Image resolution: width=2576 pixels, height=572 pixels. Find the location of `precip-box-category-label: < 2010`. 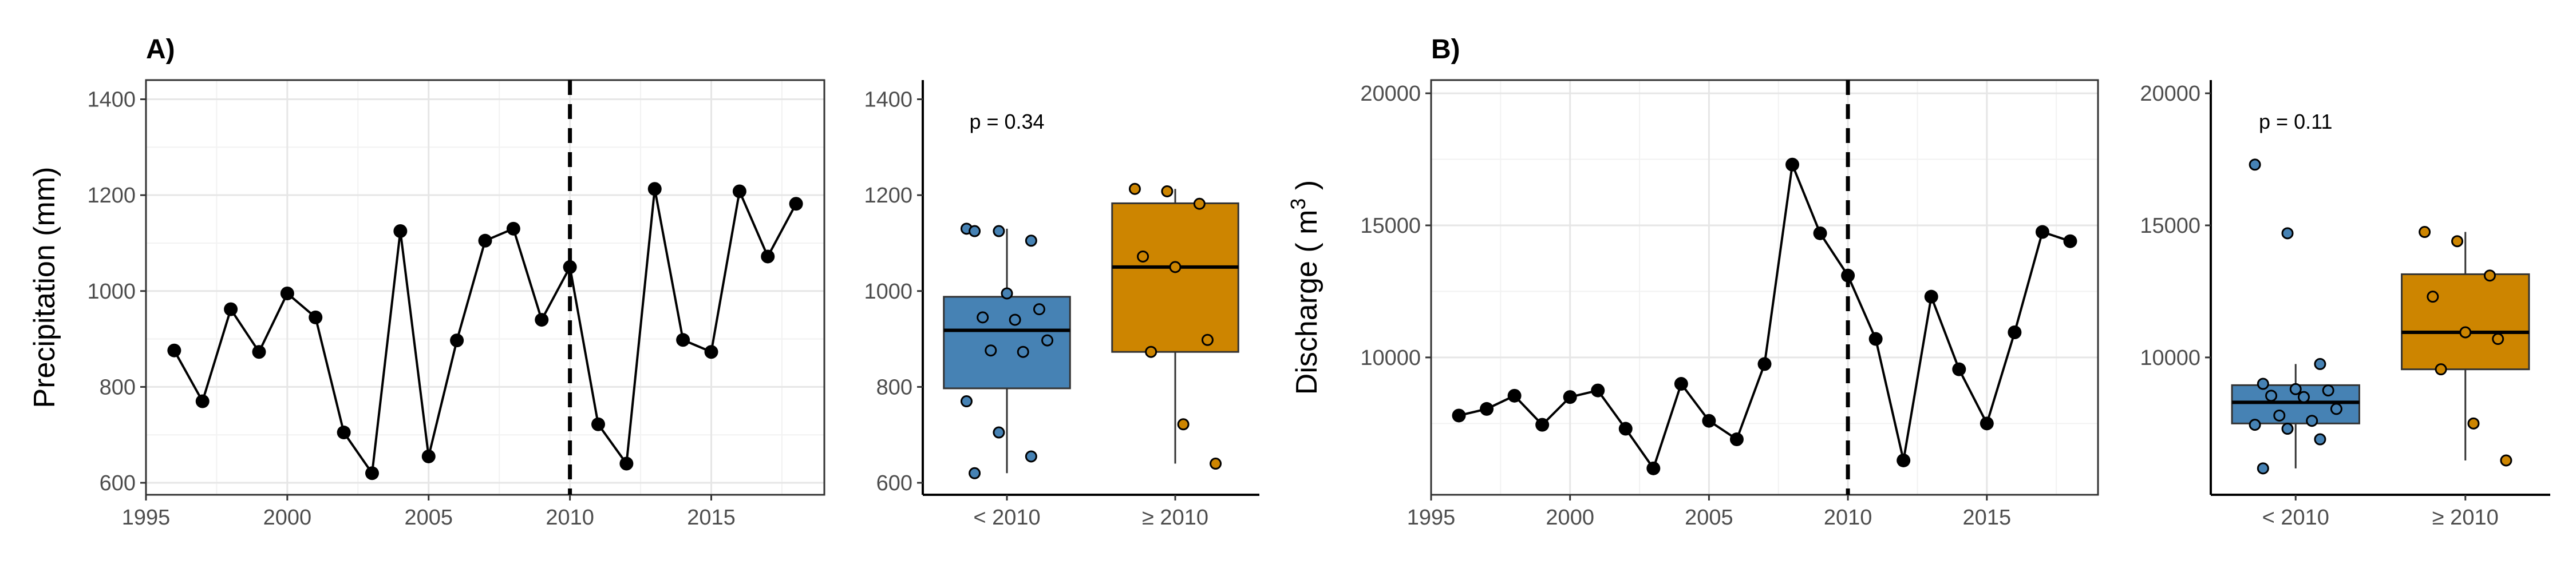

precip-box-category-label: < 2010 is located at coordinates (1006, 518).